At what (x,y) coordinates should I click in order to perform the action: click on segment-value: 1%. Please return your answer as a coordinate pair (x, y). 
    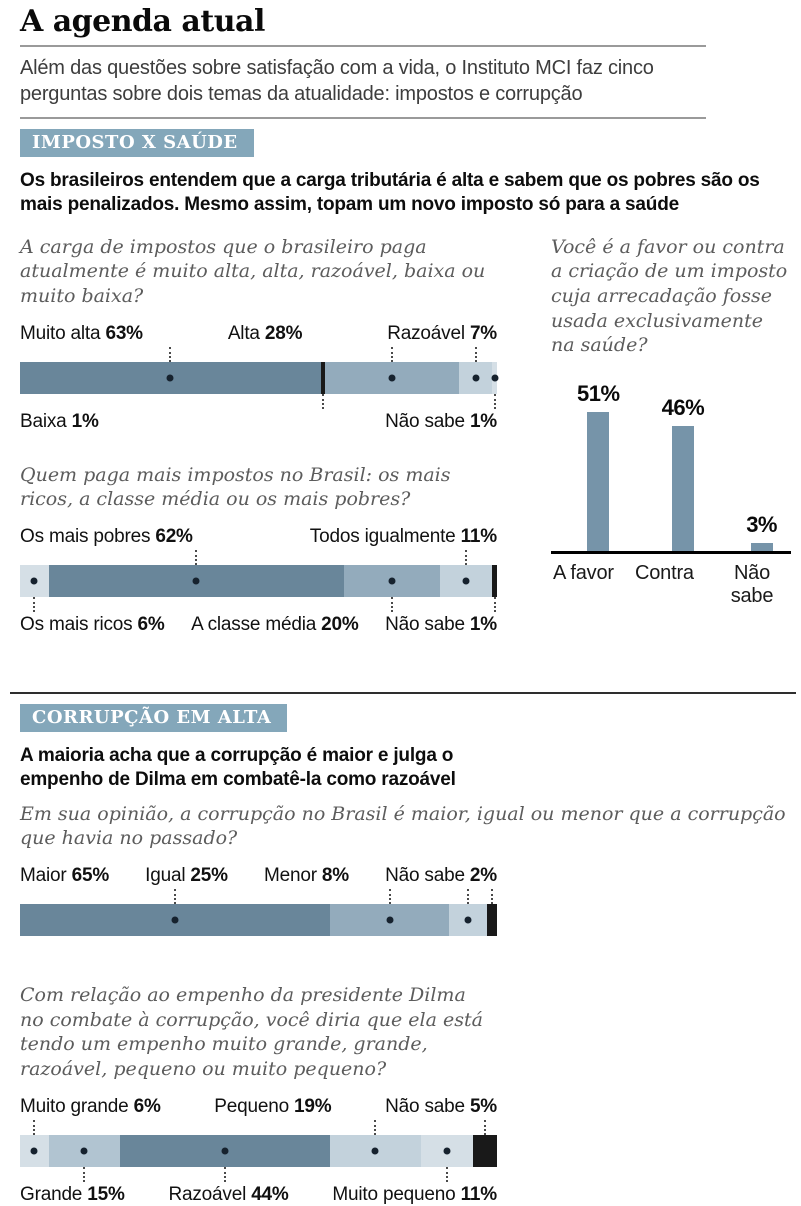
    Looking at the image, I should click on (85, 421).